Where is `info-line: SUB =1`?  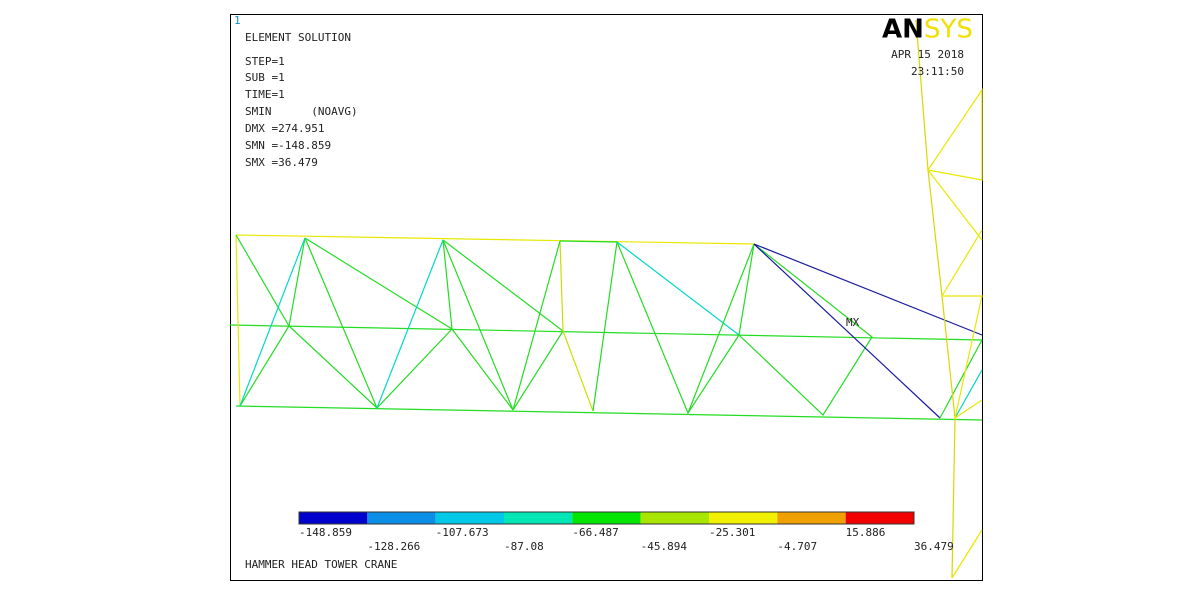
info-line: SUB =1 is located at coordinates (265, 77).